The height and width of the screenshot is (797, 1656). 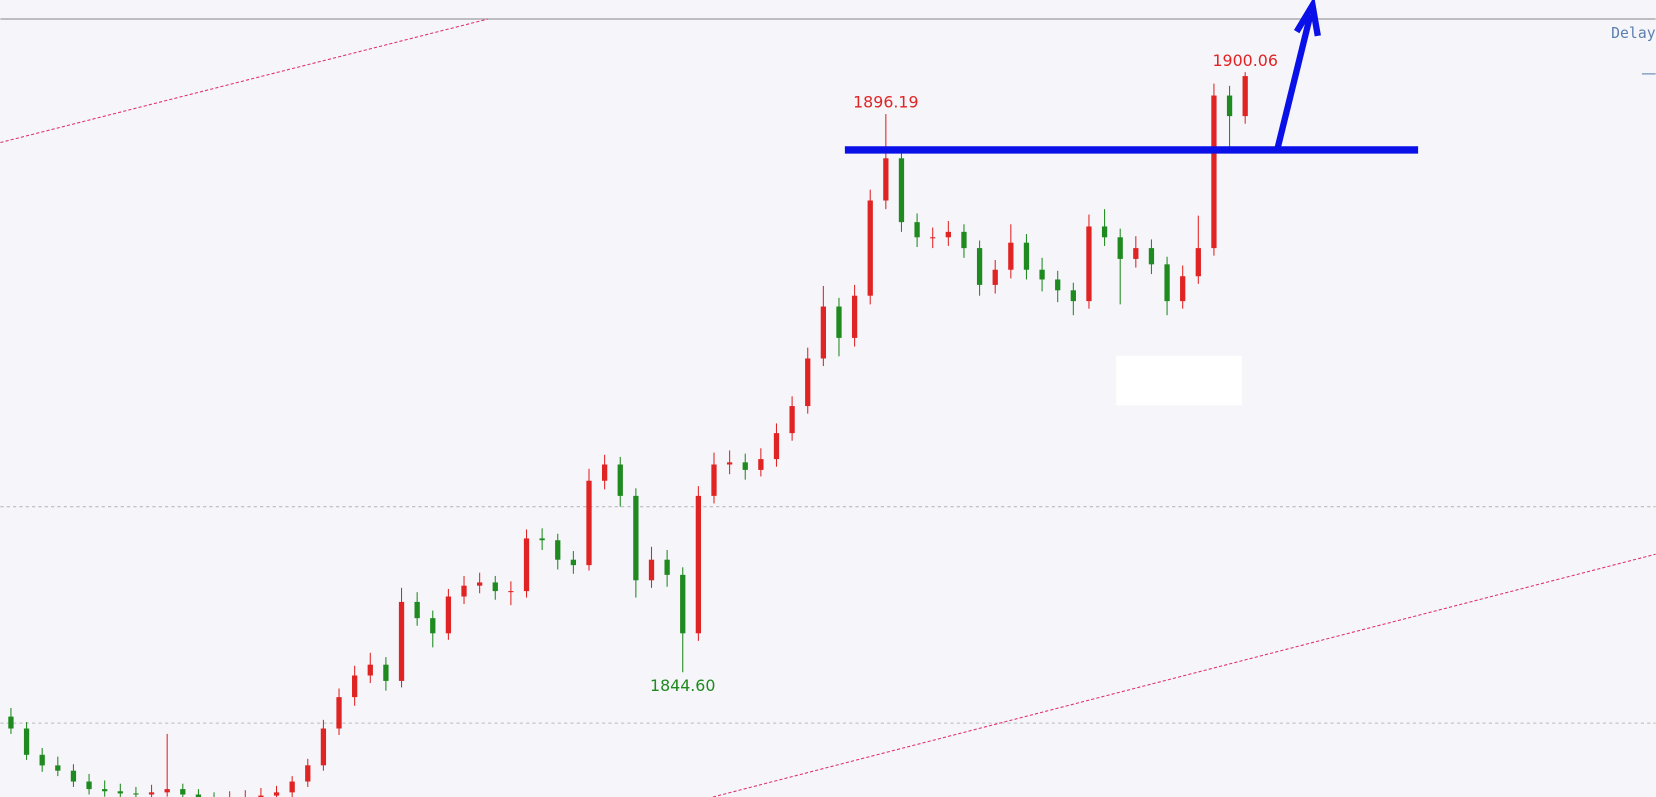 I want to click on trend-line, so click(x=244, y=81).